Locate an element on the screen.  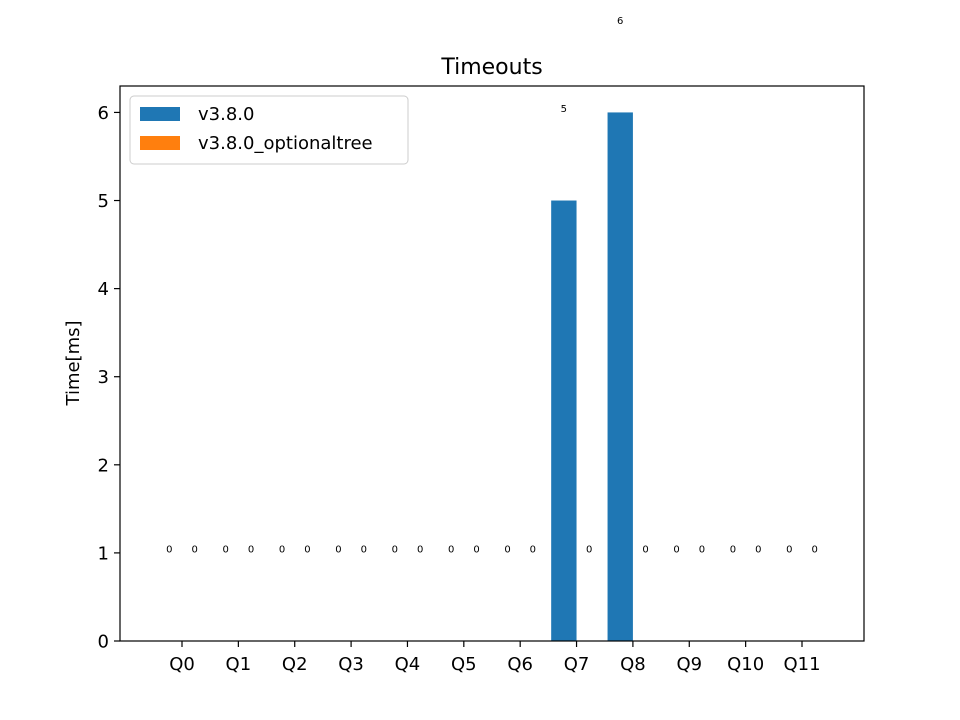
data-label-v380-optionaltree-q5: 0 is located at coordinates (476, 550).